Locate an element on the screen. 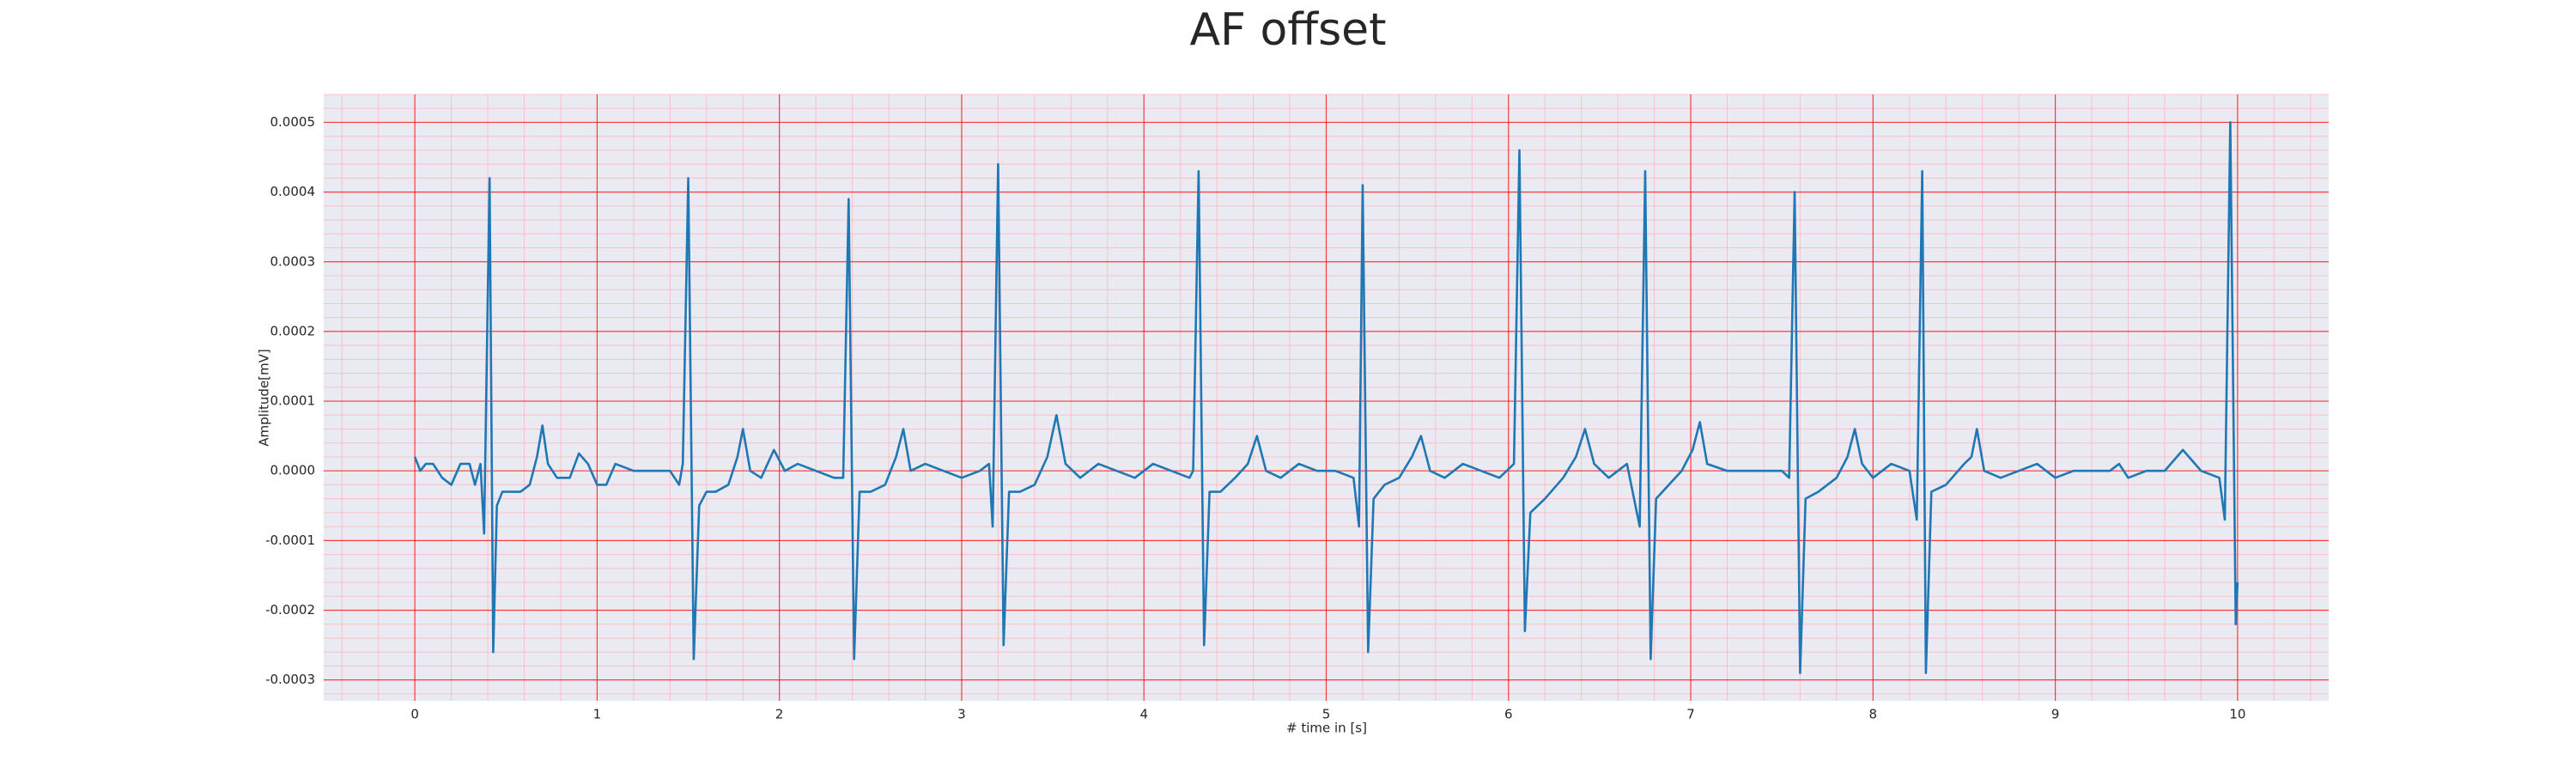  y-tick-label: 0.0004 is located at coordinates (293, 191).